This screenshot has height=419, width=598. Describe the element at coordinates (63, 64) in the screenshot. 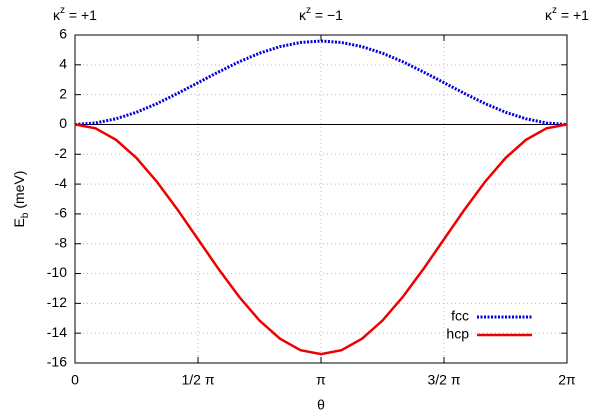

I see `y-tick-label: 4` at that location.